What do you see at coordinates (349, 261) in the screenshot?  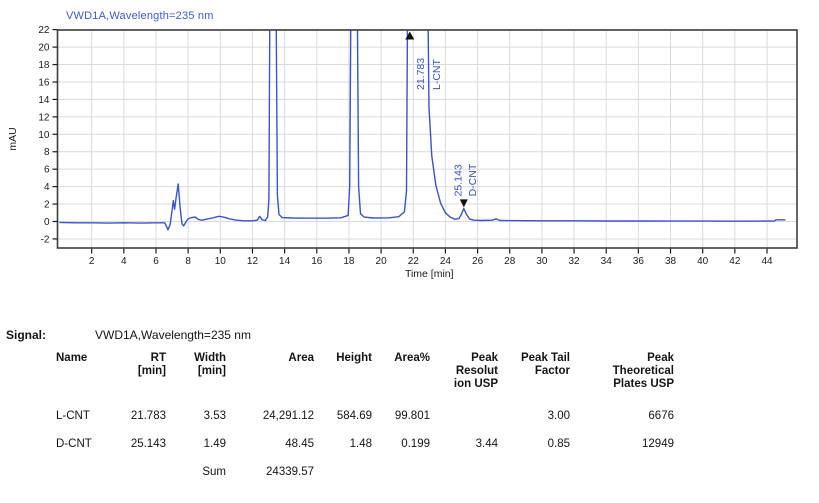 I see `x-tick-label: 18` at bounding box center [349, 261].